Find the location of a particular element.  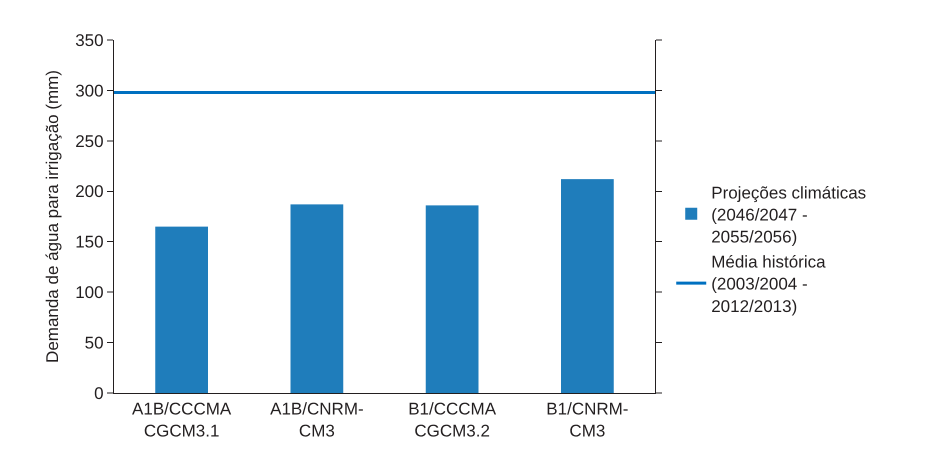

y-tick-label: 50 is located at coordinates (94, 343).